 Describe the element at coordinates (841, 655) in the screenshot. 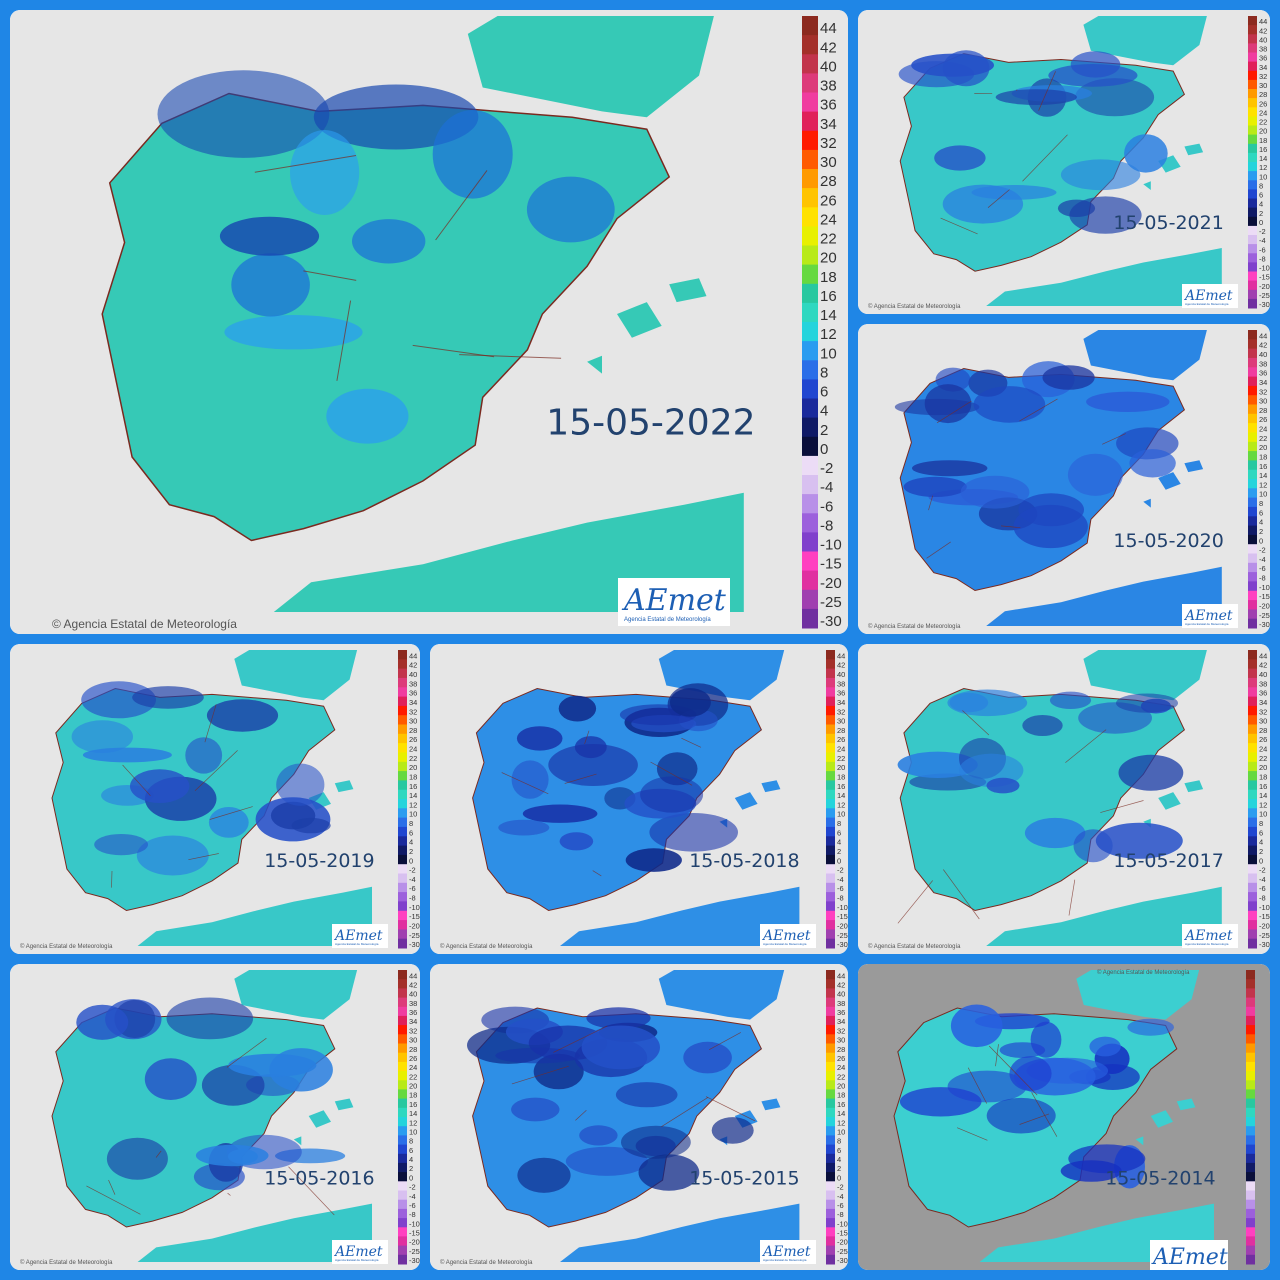

I see `legend-tick-label: 44` at that location.